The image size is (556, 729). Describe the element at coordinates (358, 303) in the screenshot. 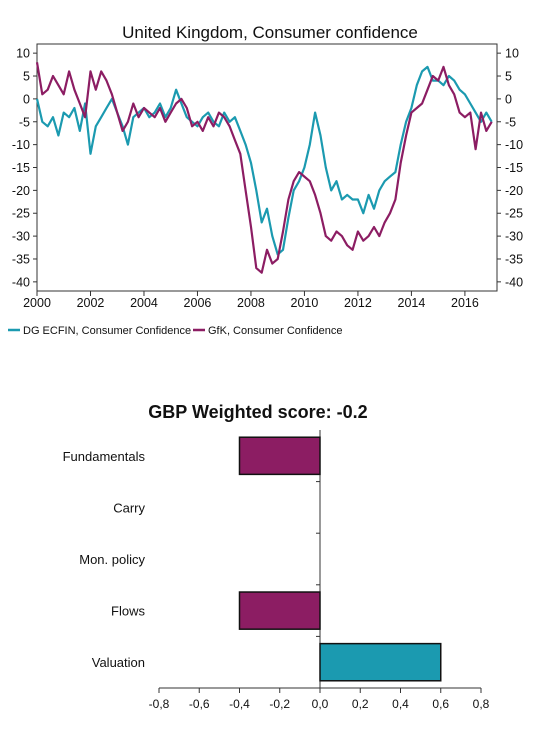

I see `x-tick-label: 2012` at that location.